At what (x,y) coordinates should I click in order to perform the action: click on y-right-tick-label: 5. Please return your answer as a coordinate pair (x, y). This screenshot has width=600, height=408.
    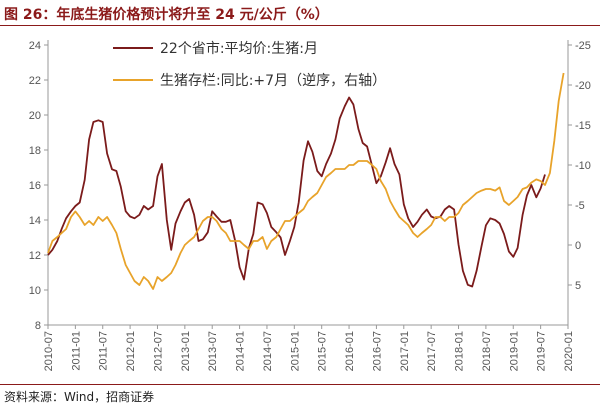
    Looking at the image, I should click on (578, 286).